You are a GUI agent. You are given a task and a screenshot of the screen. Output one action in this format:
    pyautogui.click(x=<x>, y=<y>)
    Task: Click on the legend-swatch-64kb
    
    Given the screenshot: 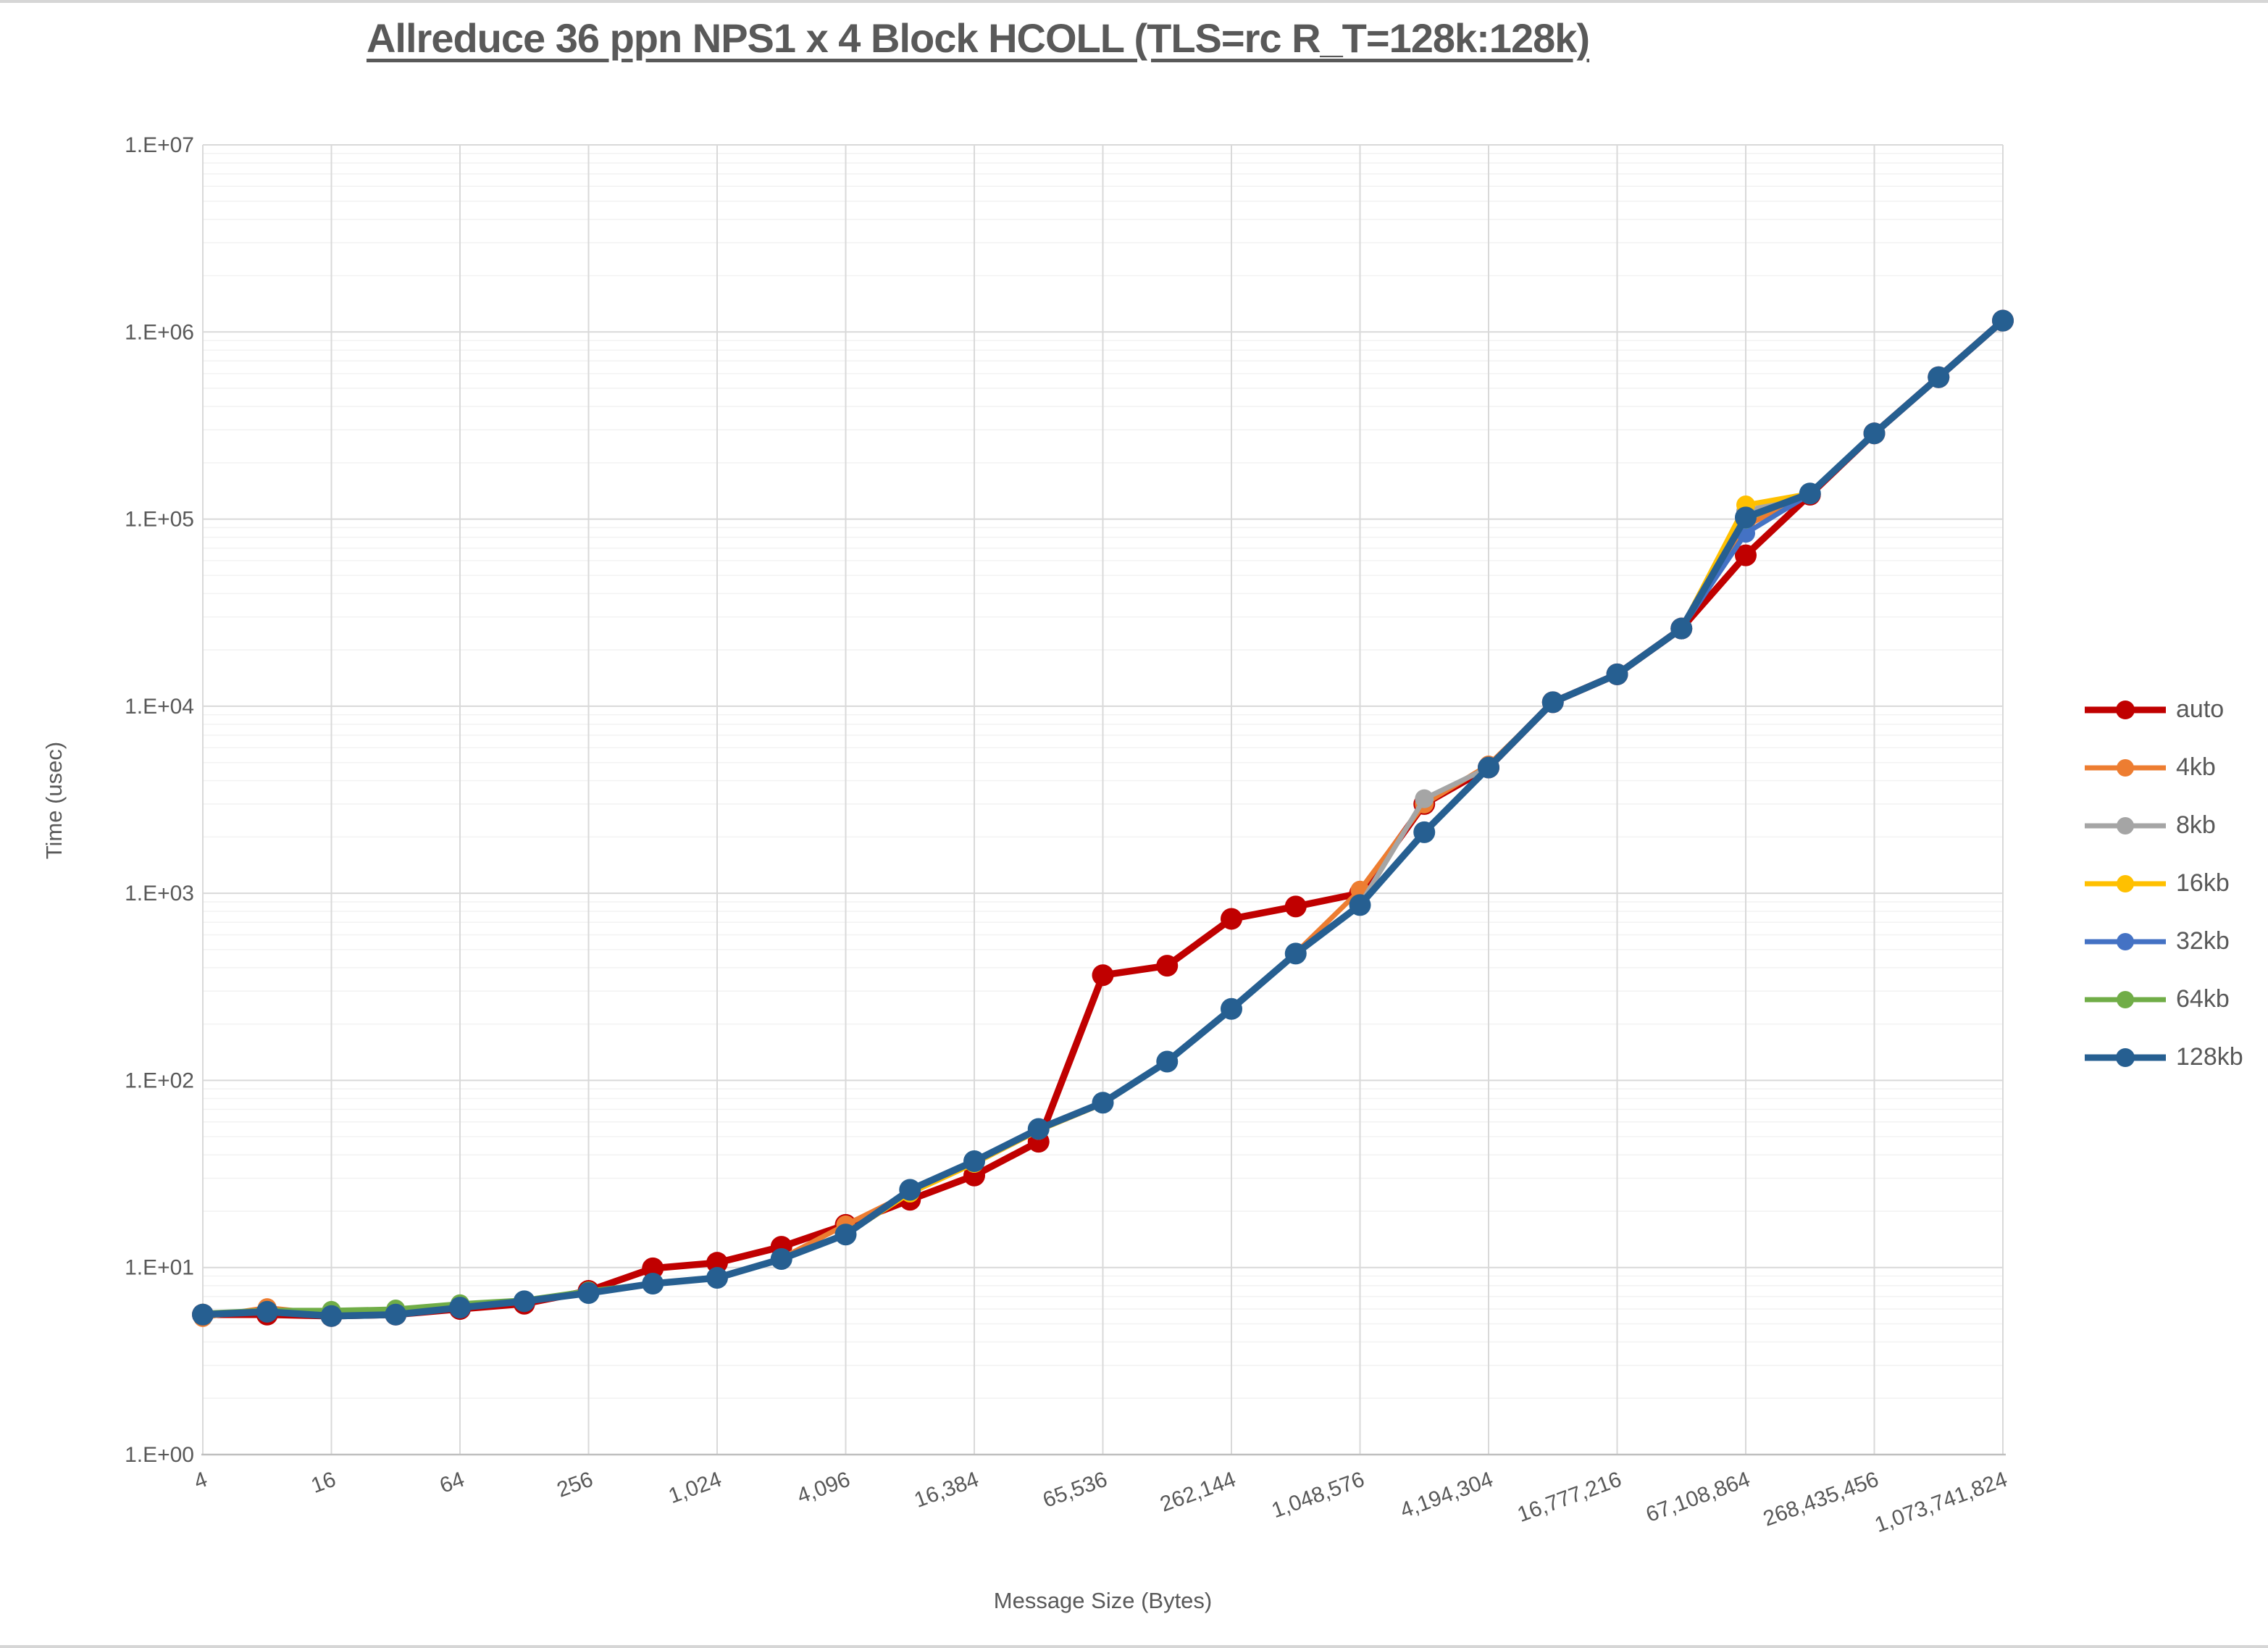 What is the action you would take?
    pyautogui.click(x=2125, y=999)
    